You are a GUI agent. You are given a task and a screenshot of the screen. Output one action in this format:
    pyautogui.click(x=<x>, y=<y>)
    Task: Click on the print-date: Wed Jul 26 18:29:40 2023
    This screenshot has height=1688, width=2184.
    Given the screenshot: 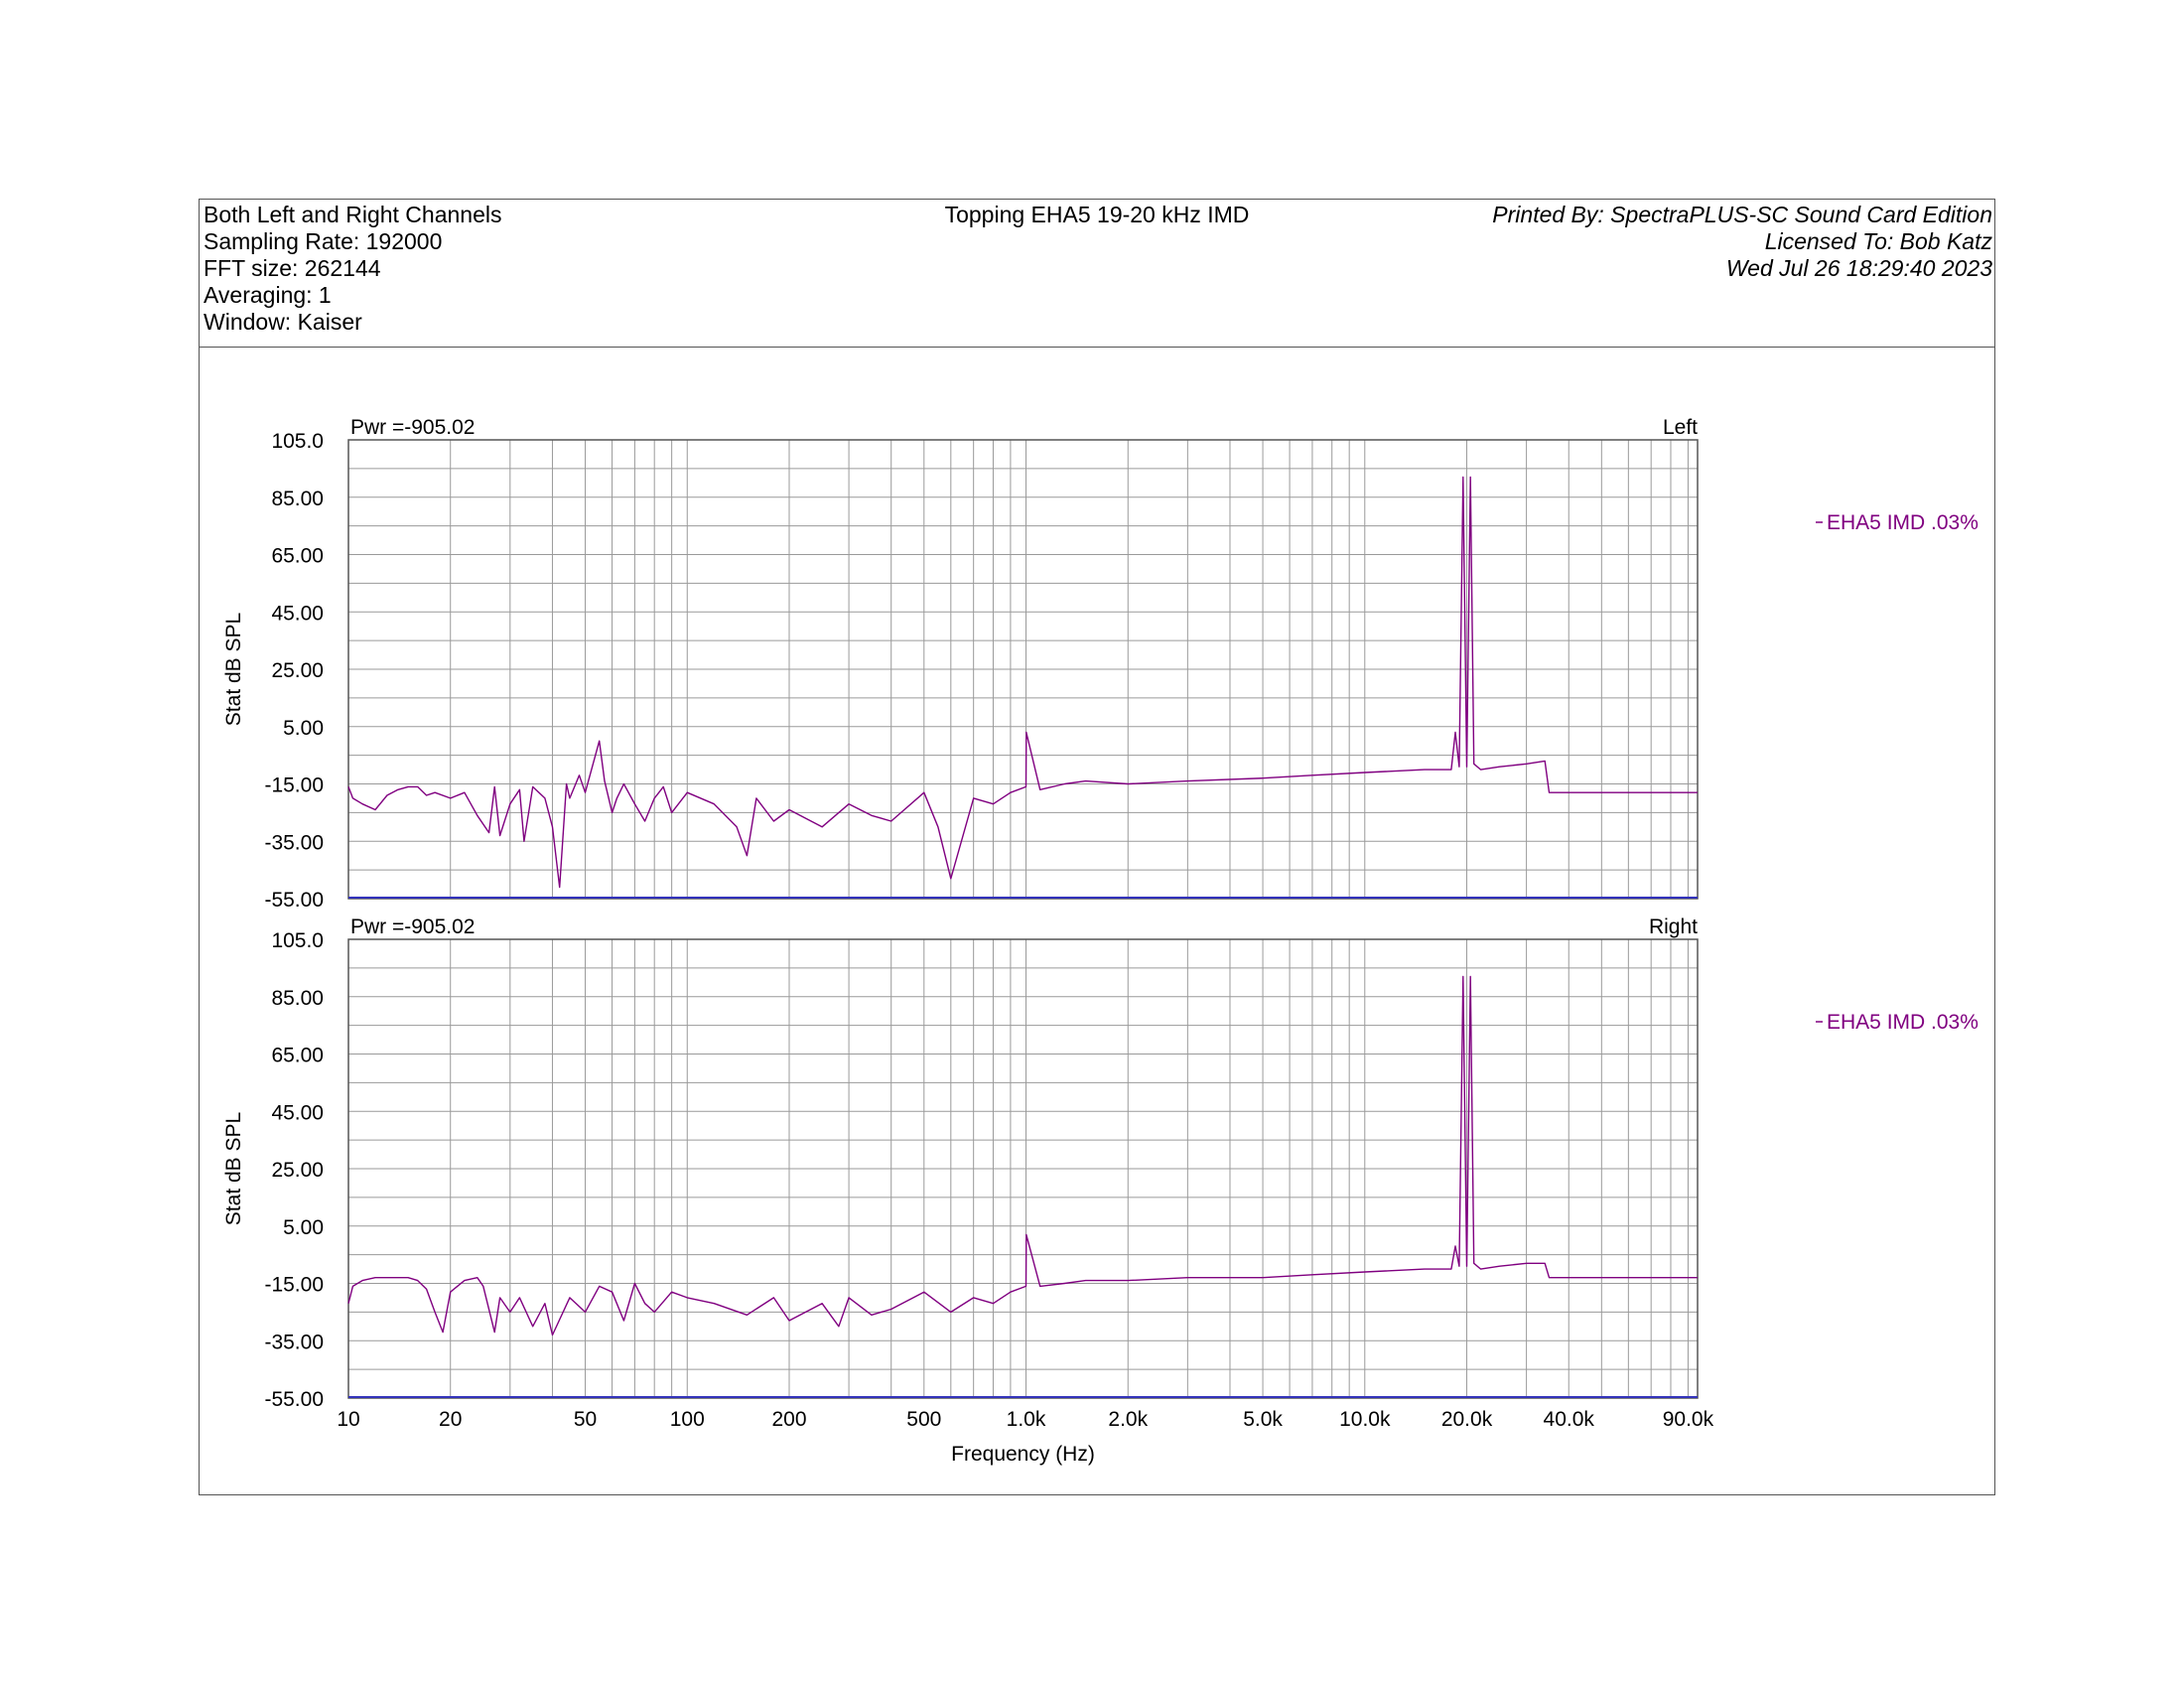 What is the action you would take?
    pyautogui.click(x=1858, y=268)
    